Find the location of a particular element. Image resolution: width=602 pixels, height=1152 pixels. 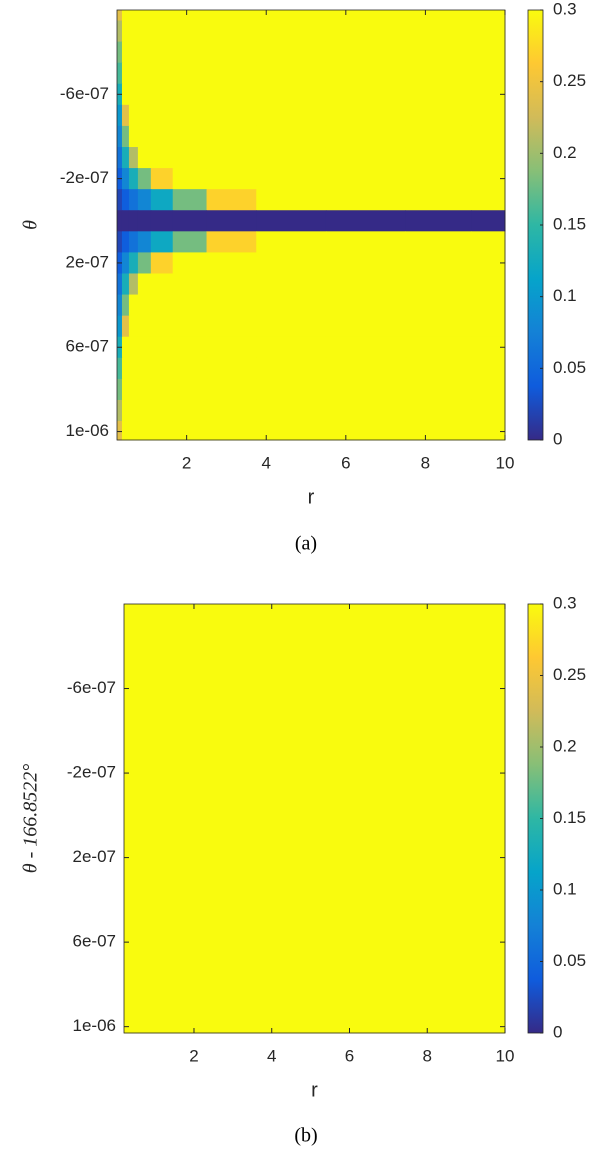

y-tick-label: 2e-07 is located at coordinates (94, 856).